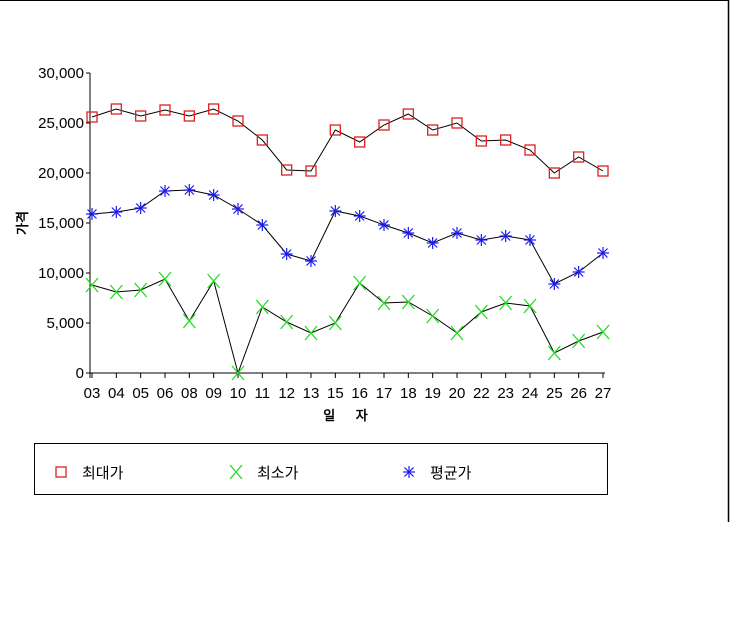 The height and width of the screenshot is (630, 730). I want to click on x-tick-label: 27, so click(603, 393).